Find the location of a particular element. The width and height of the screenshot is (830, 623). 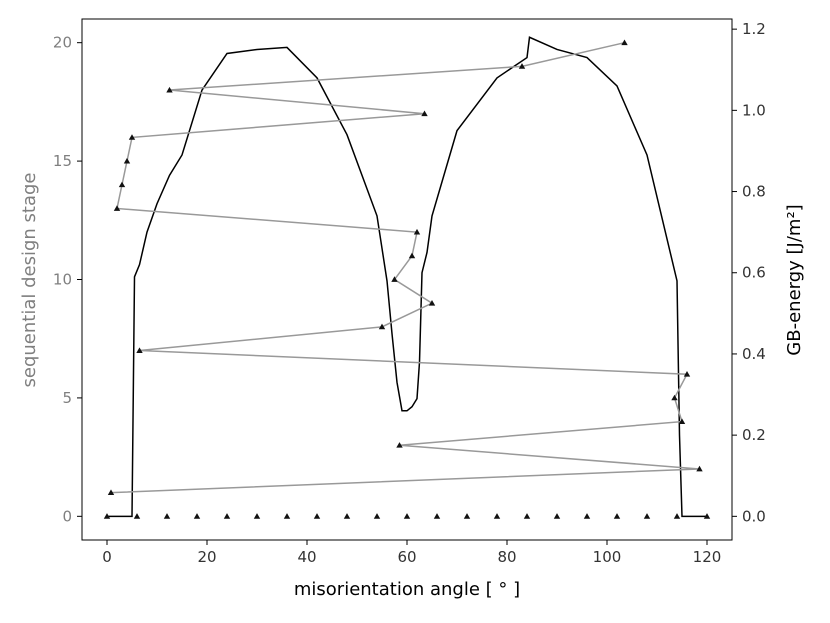

x-tick-label: 80 is located at coordinates (506, 557).